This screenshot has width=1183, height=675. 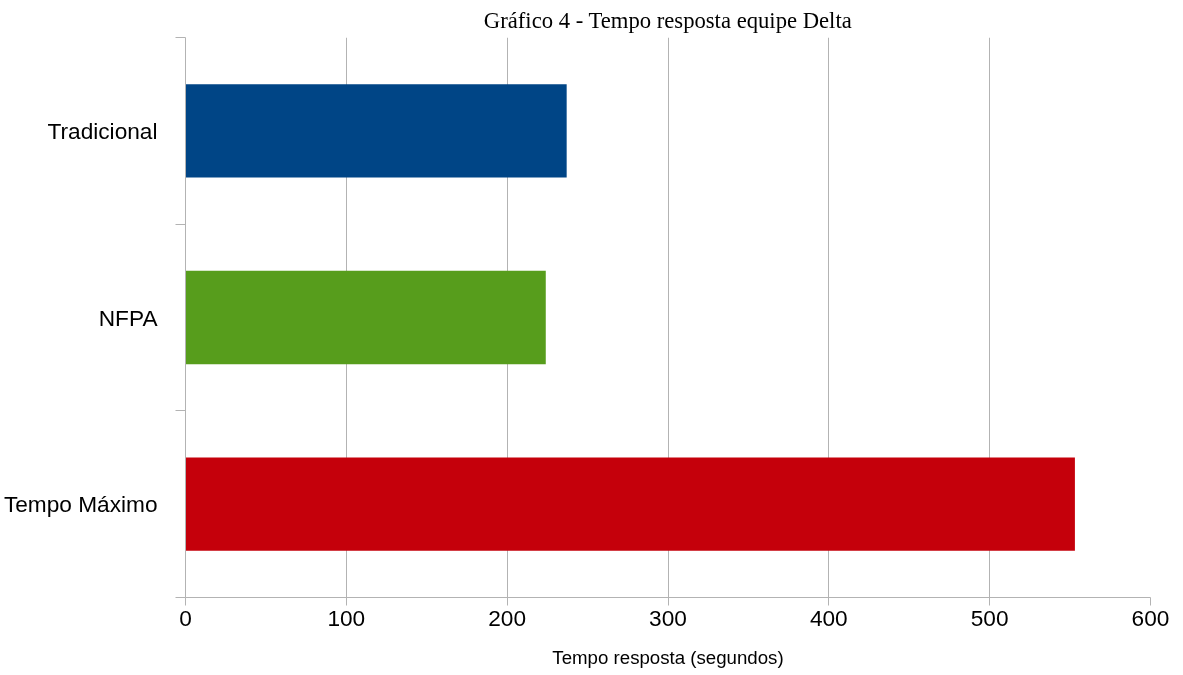 What do you see at coordinates (668, 657) in the screenshot?
I see `x-axis-title: Tempo resposta (segundos)` at bounding box center [668, 657].